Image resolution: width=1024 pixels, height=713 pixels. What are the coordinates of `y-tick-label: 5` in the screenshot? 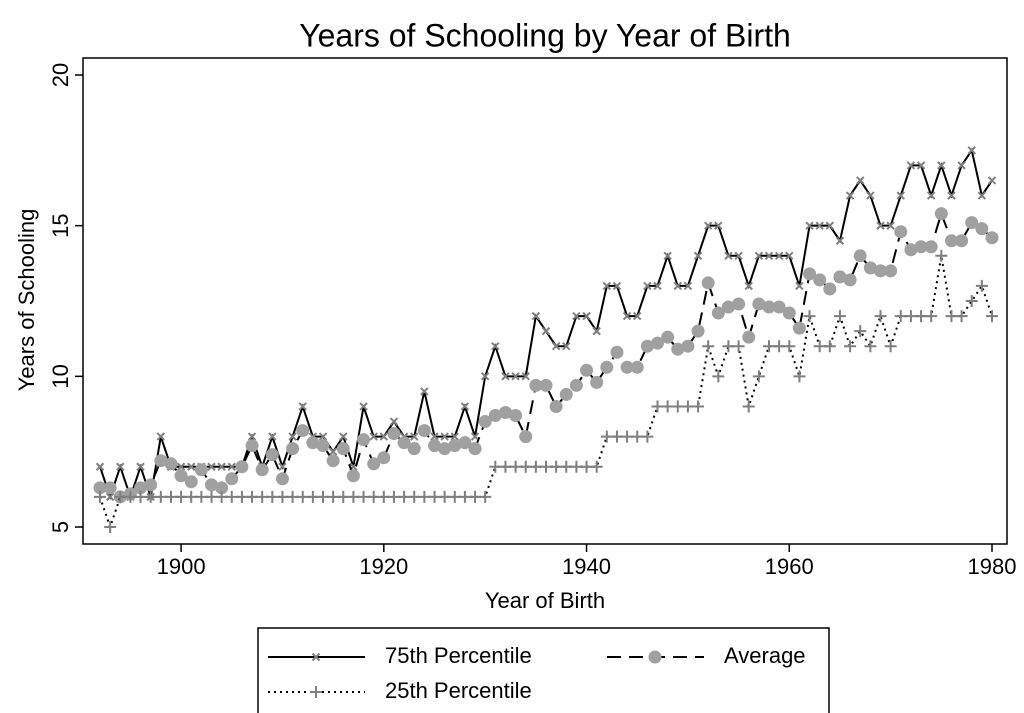 It's located at (60, 527).